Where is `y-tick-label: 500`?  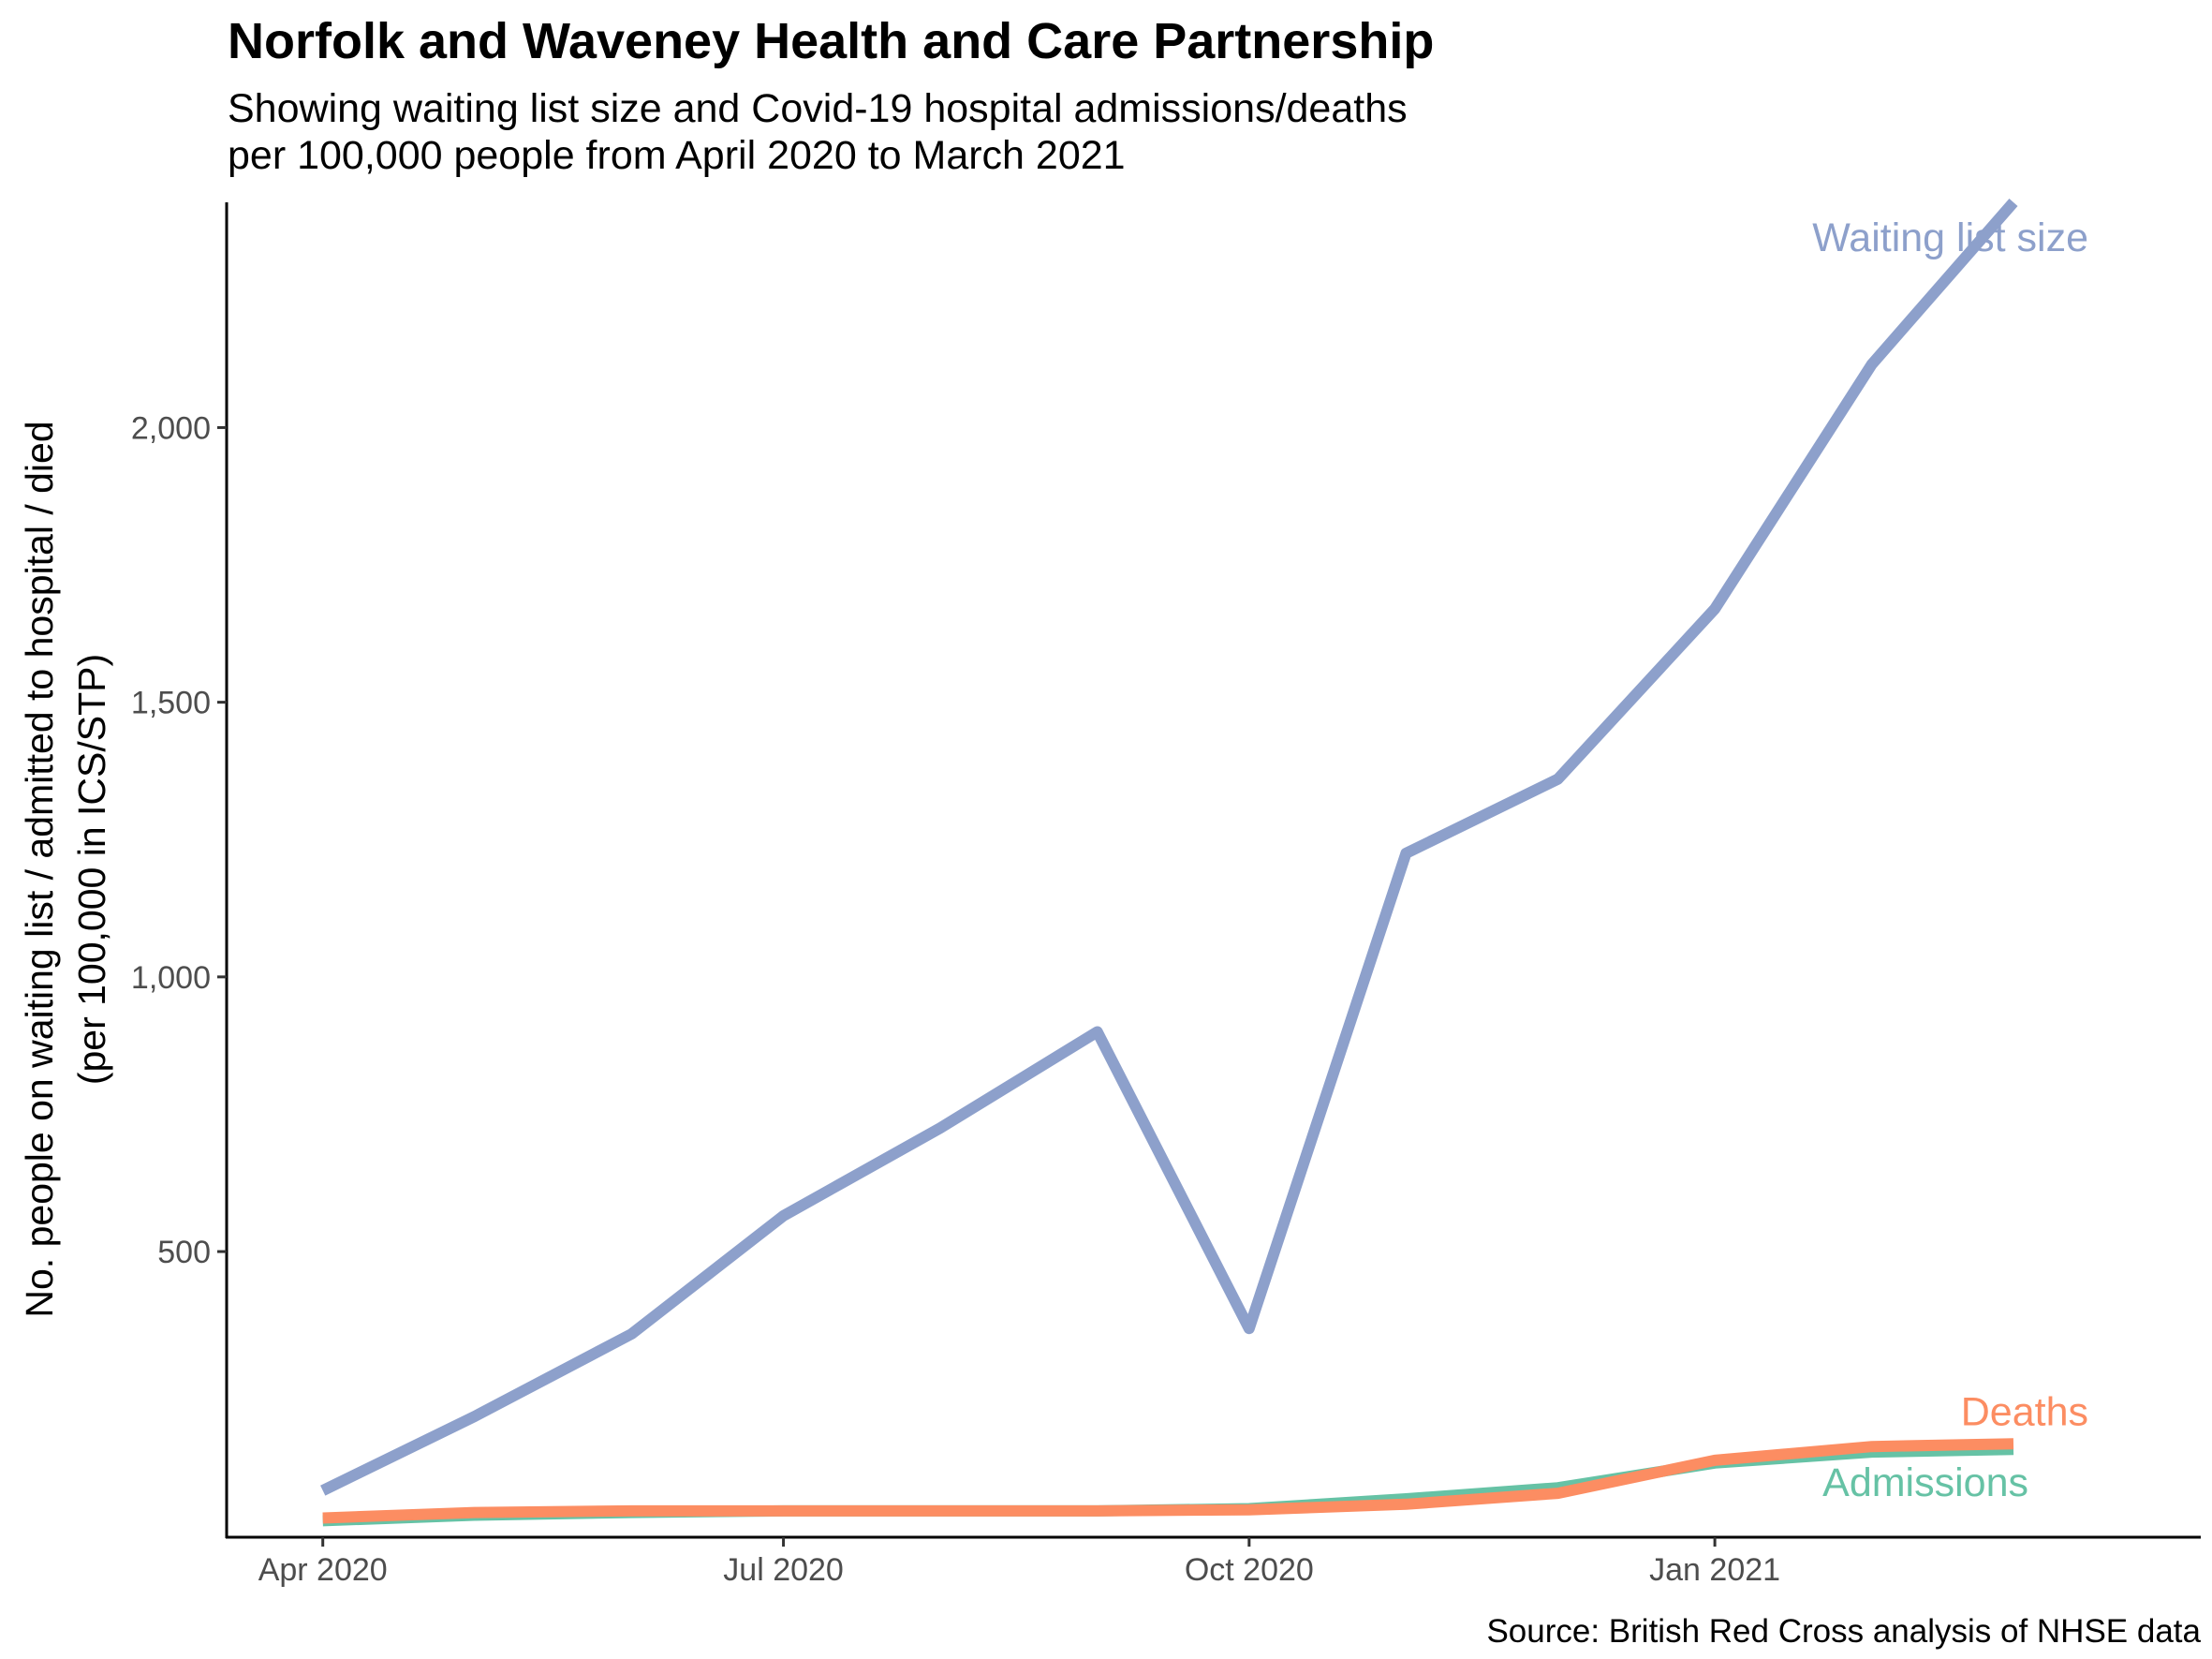
y-tick-label: 500 is located at coordinates (184, 1253).